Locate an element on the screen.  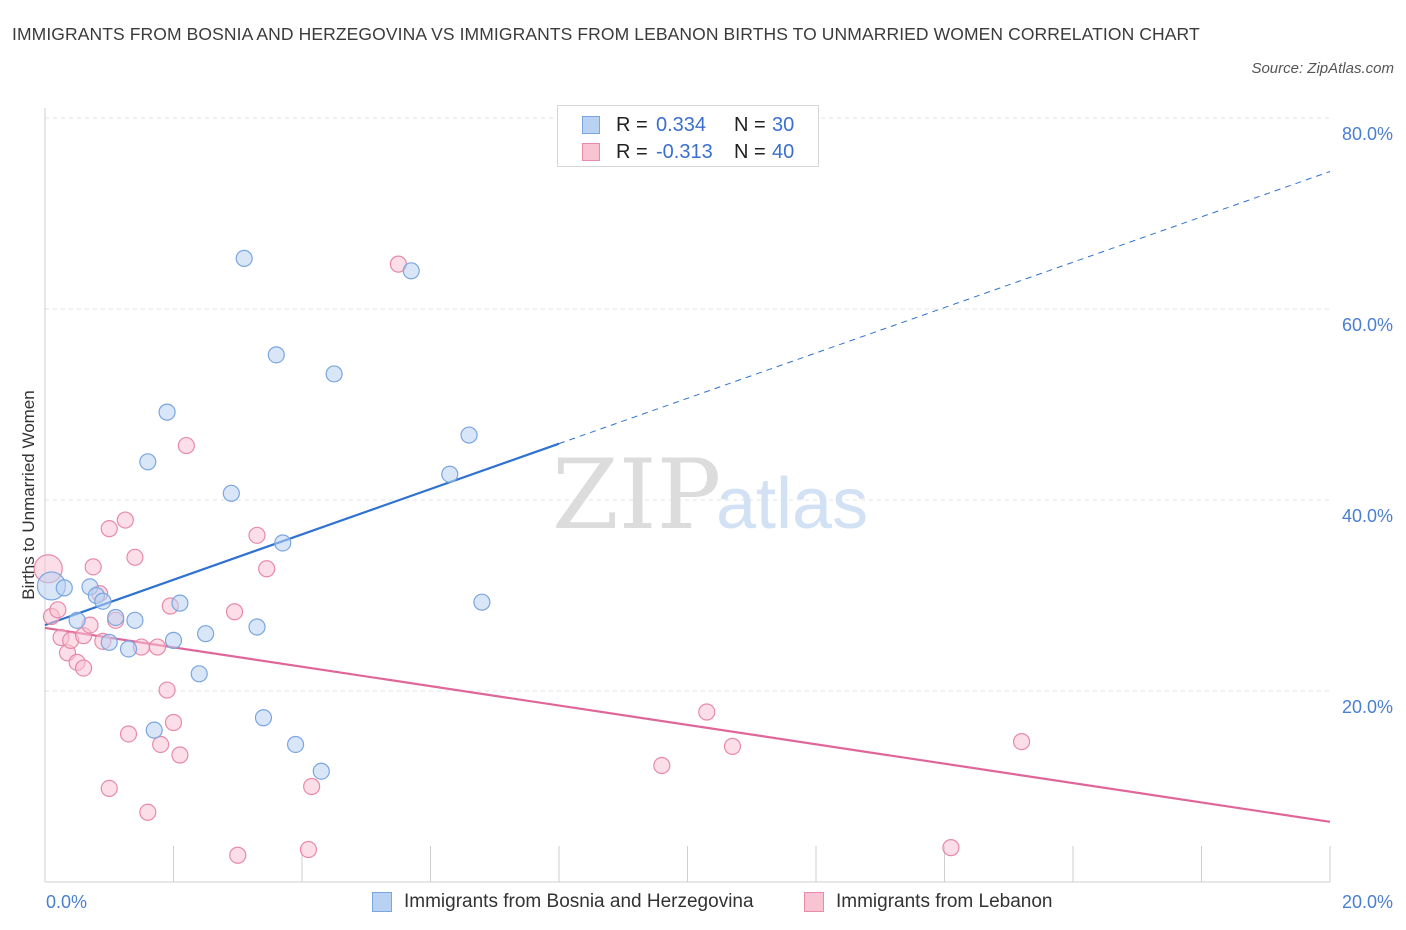
bottom-legend-bosnia: Immigrants from Bosnia and Herzegovina is located at coordinates (563, 902).